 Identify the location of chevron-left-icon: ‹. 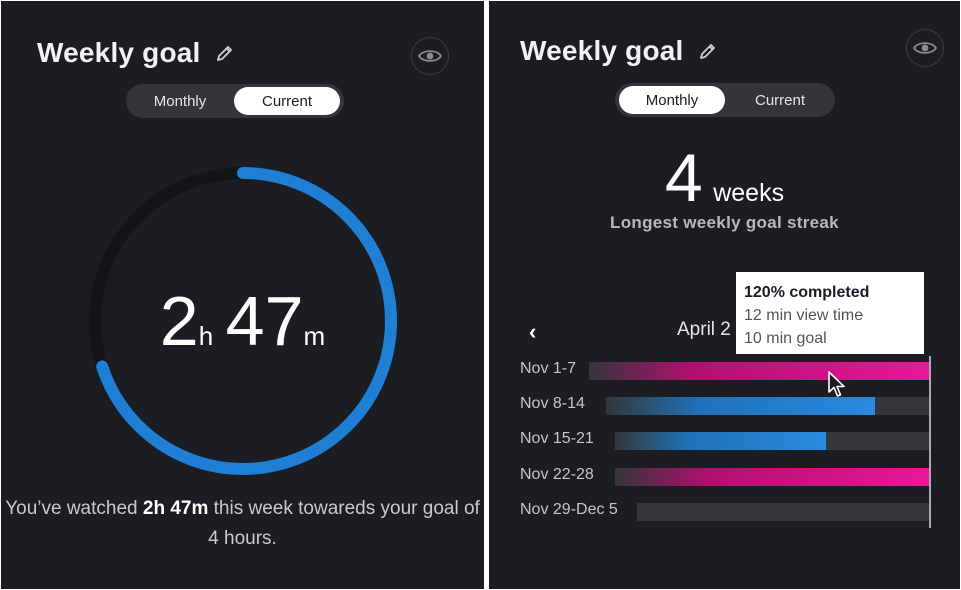
(533, 331).